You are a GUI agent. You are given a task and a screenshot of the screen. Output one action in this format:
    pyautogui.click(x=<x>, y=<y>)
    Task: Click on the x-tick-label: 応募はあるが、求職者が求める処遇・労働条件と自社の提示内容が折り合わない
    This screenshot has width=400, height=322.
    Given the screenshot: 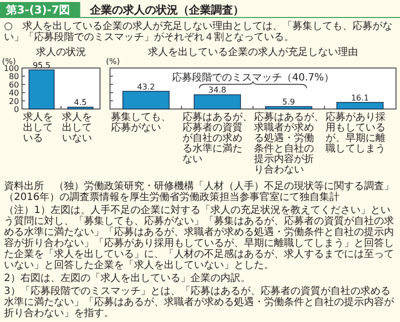 What is the action you would take?
    pyautogui.click(x=289, y=143)
    